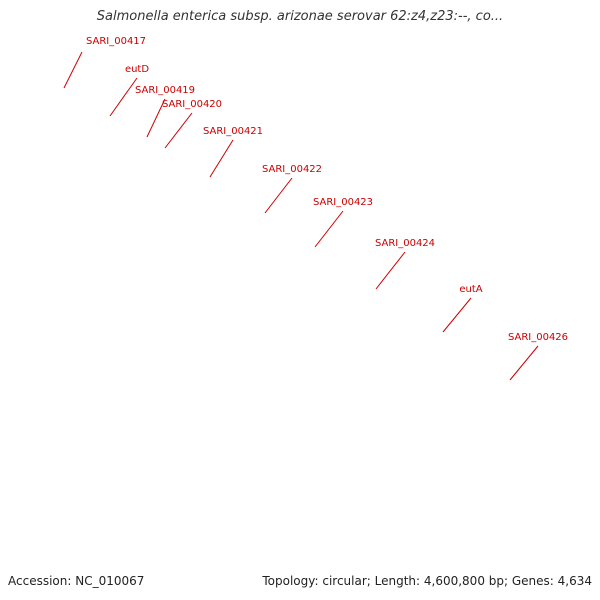  Describe the element at coordinates (343, 202) in the screenshot. I see `gene-label-sari_00423: SARI_00423` at that location.